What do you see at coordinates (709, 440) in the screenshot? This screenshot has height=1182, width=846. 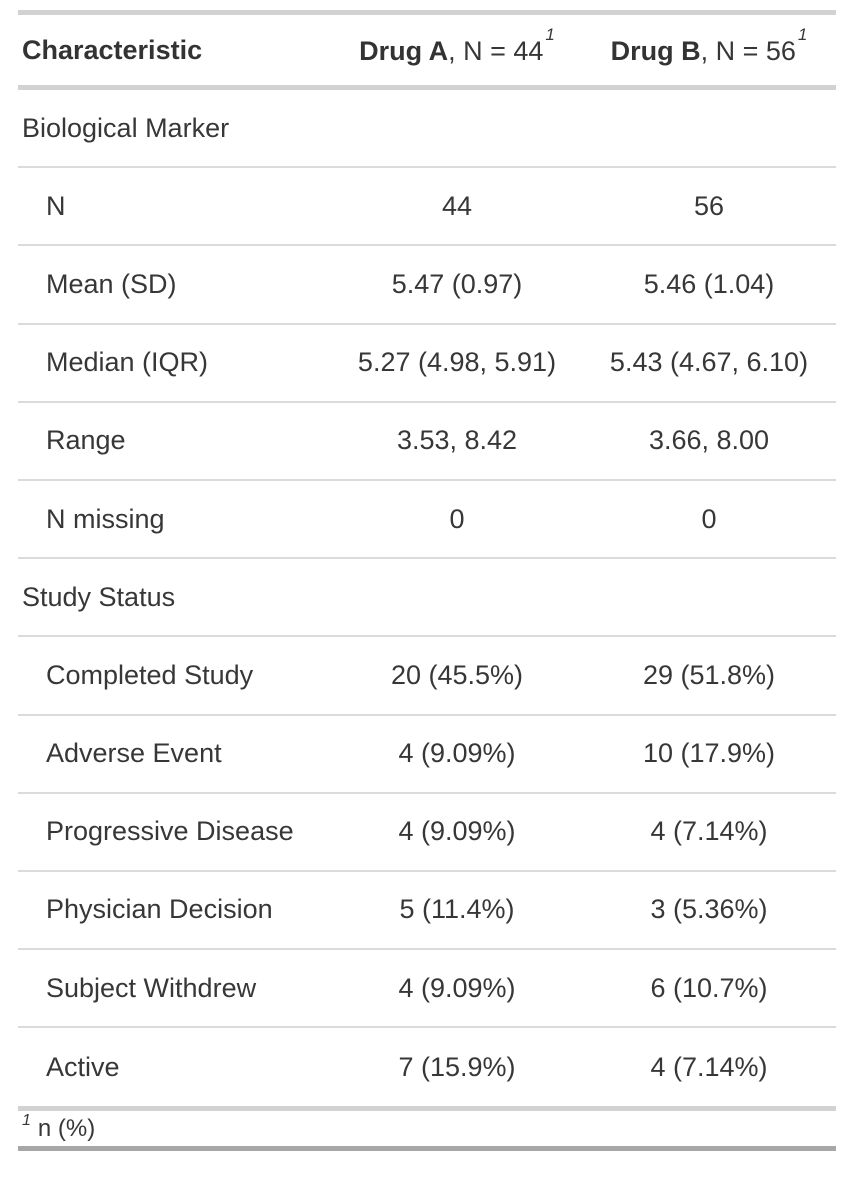 I see `cell-drug-b: 3.66, 8.00` at bounding box center [709, 440].